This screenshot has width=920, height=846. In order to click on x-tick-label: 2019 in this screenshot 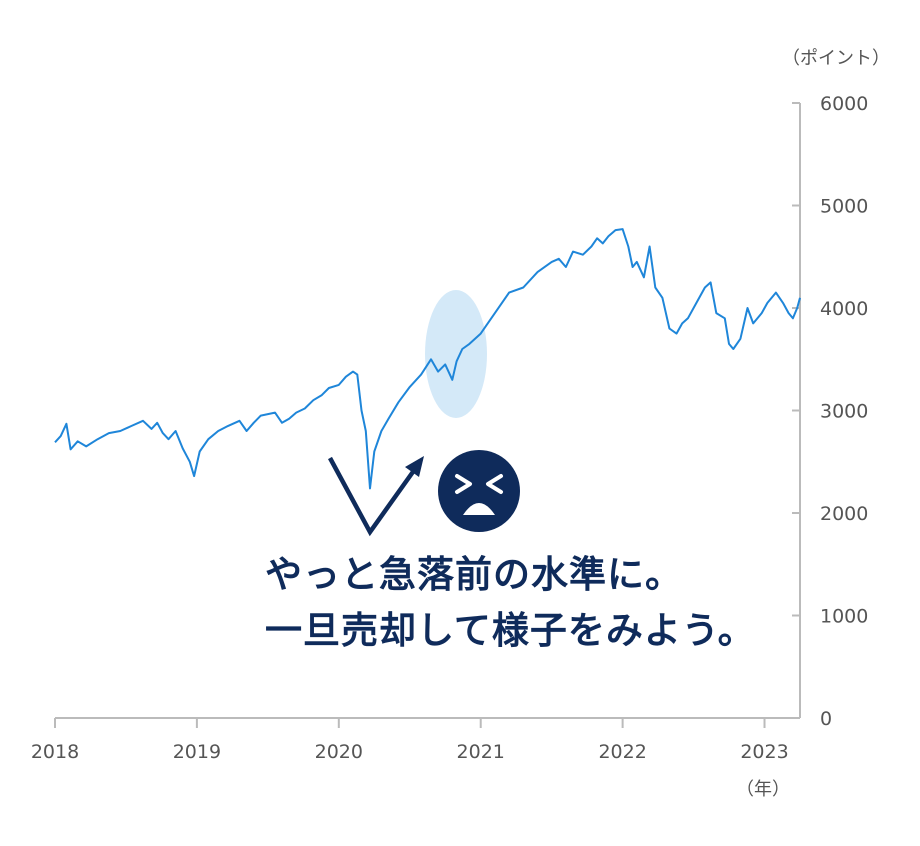, I will do `click(197, 752)`.